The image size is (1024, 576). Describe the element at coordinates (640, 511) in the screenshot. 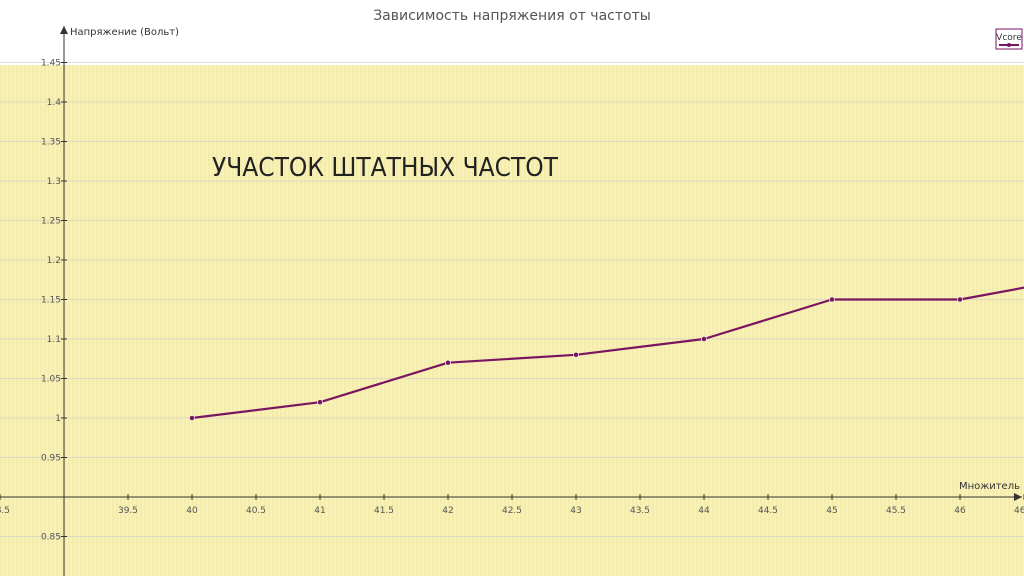

I see `x-tick-label: 43.5` at that location.